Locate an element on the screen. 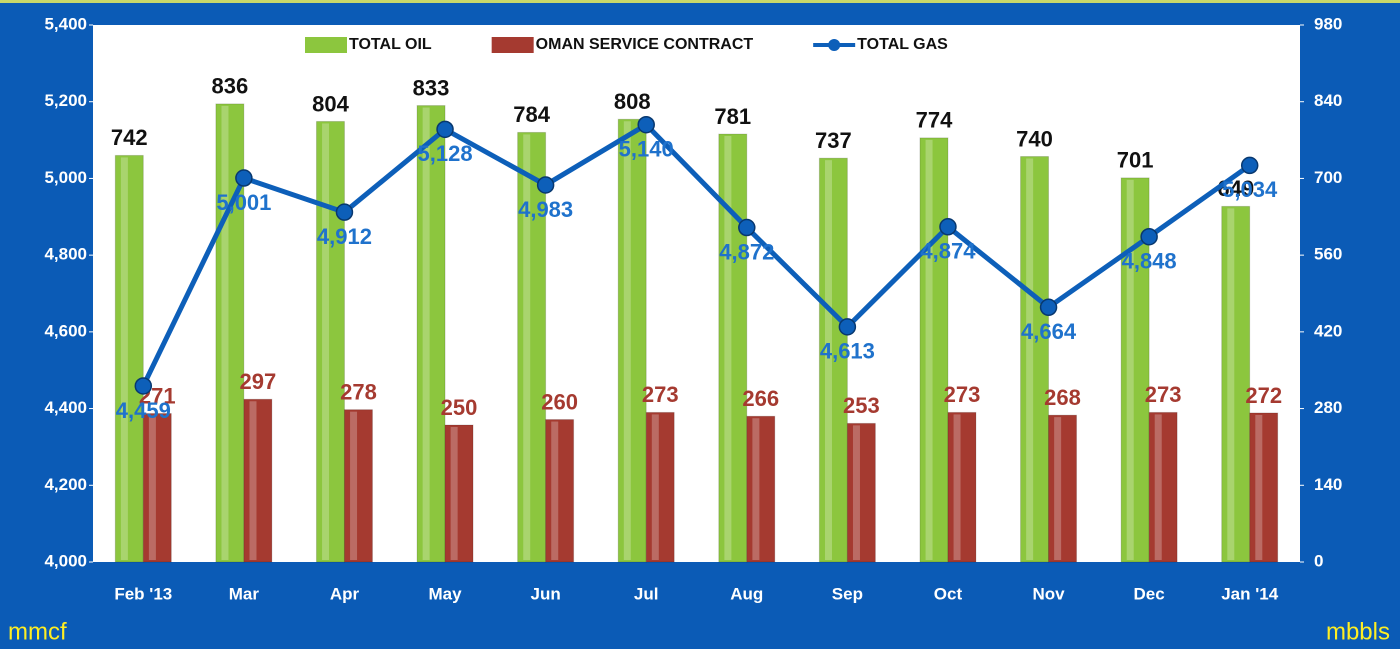  y-tick-label: 4,800 is located at coordinates (65, 254).